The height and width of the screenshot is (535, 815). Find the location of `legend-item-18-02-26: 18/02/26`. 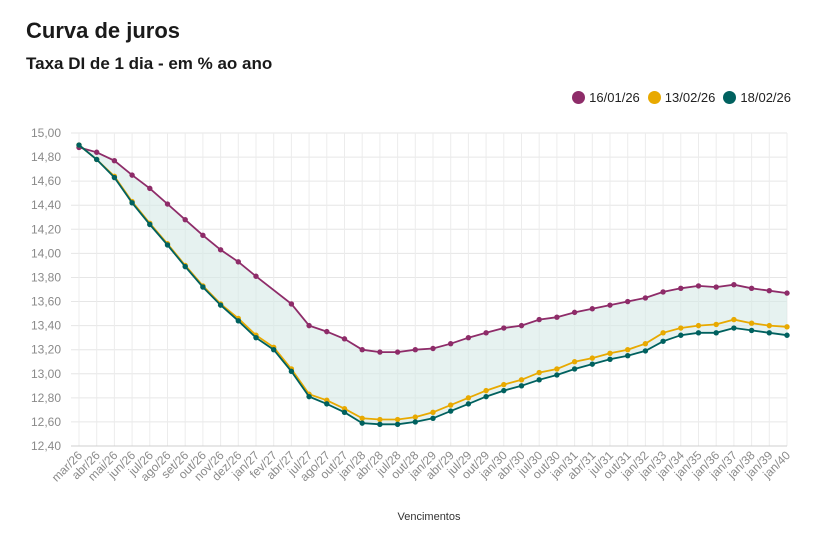

legend-item-18-02-26: 18/02/26 is located at coordinates (757, 97).